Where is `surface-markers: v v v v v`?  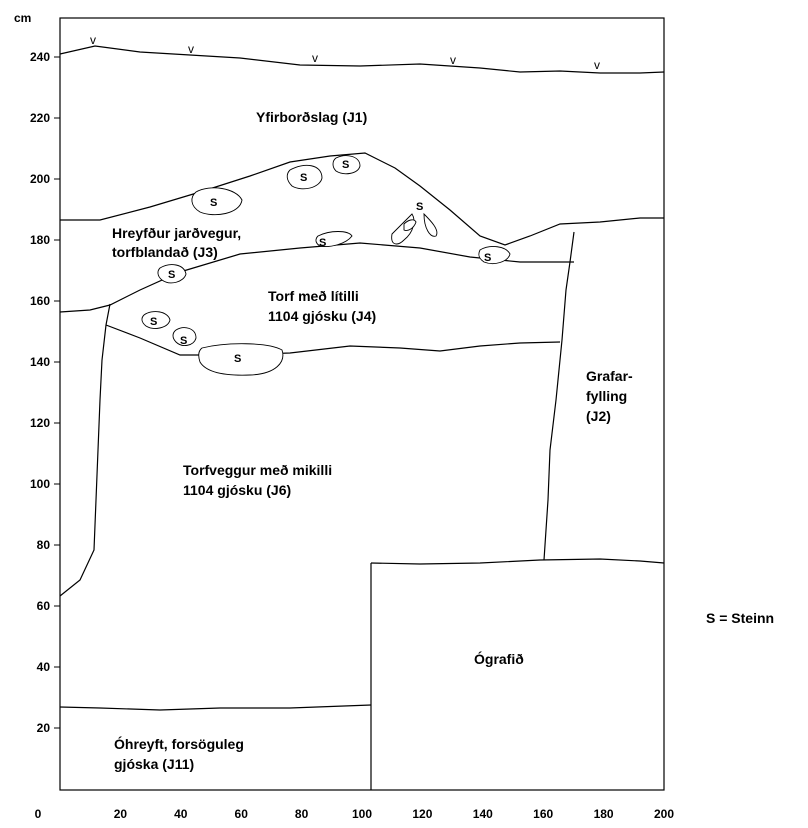
surface-markers: v v v v v is located at coordinates (345, 52).